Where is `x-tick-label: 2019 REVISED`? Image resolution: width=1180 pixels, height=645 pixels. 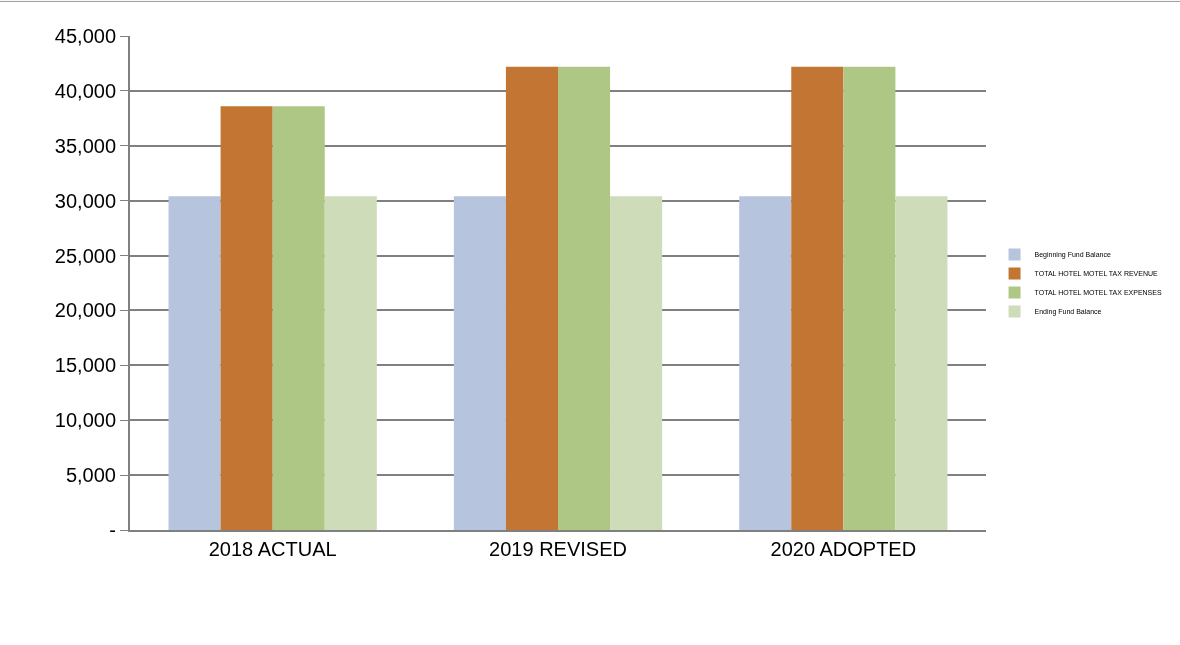
x-tick-label: 2019 REVISED is located at coordinates (558, 549).